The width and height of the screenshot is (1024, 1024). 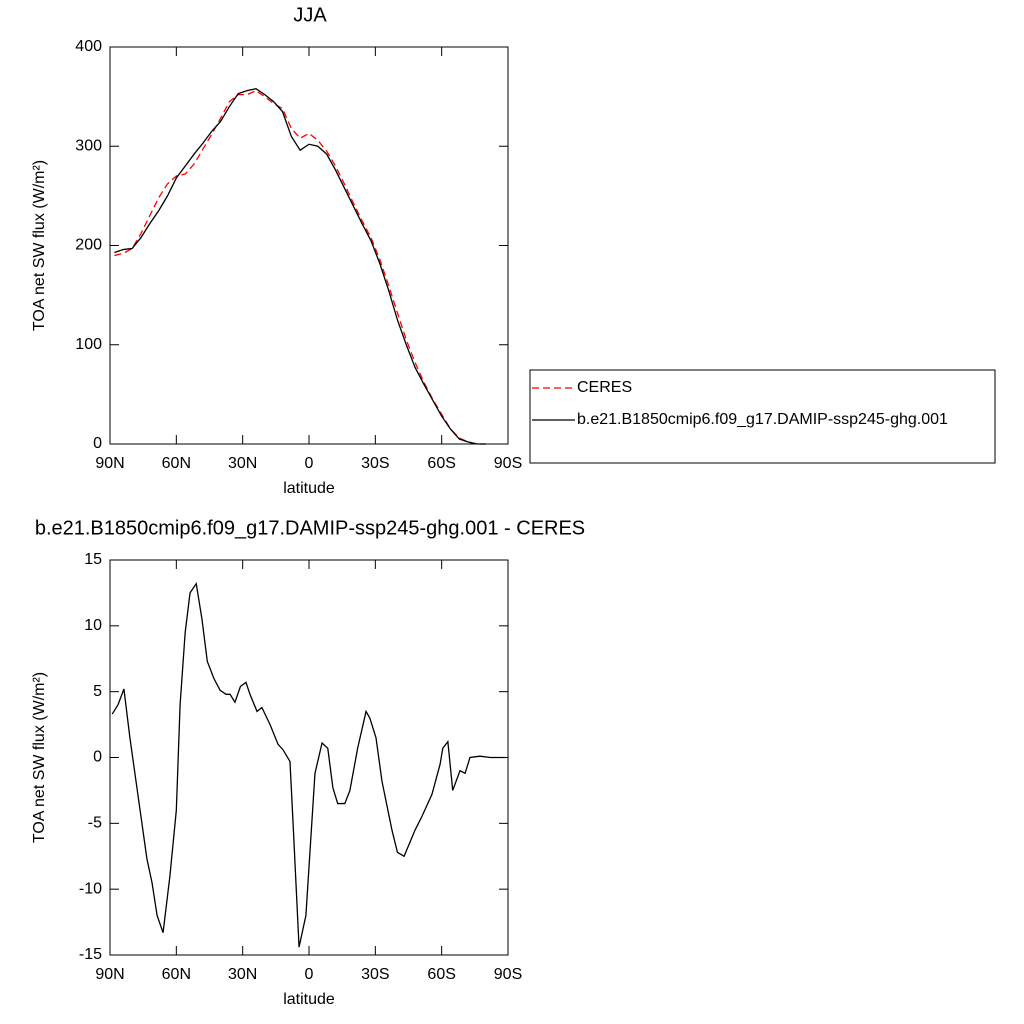 What do you see at coordinates (97, 691) in the screenshot?
I see `y-tick-label: 5` at bounding box center [97, 691].